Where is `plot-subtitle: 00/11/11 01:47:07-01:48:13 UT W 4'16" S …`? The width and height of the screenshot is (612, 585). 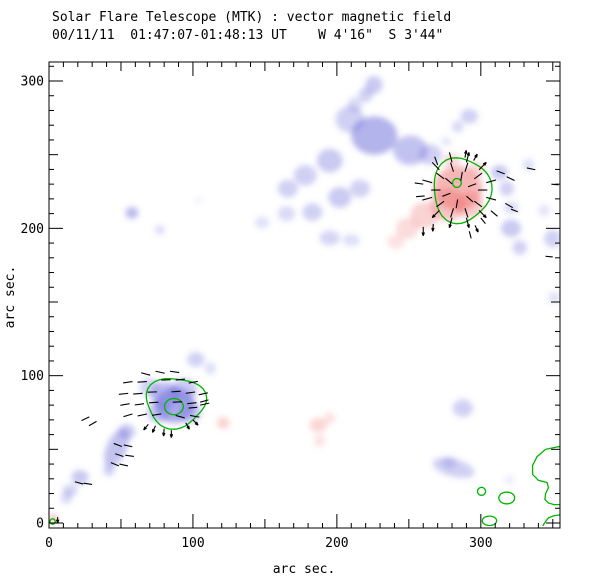
plot-subtitle: 00/11/11 01:47:07-01:48:13 UT W 4'16" S … is located at coordinates (248, 35).